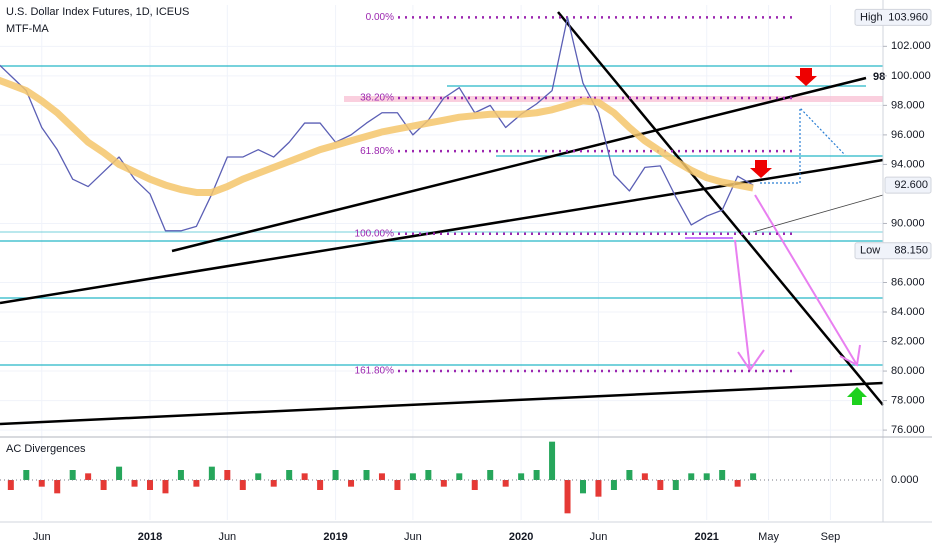 Image resolution: width=932 pixels, height=550 pixels. What do you see at coordinates (377, 151) in the screenshot?
I see `fib-label: 61.80%` at bounding box center [377, 151].